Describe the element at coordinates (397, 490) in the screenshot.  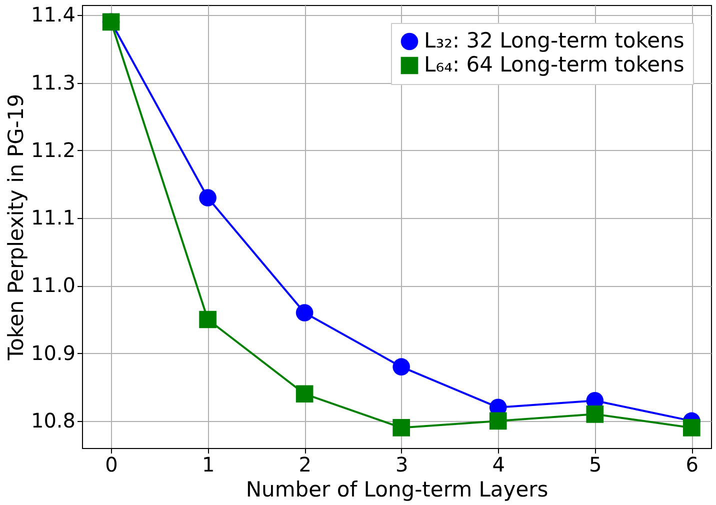
I see `x-axis-title: Number of Long-term Layers` at that location.